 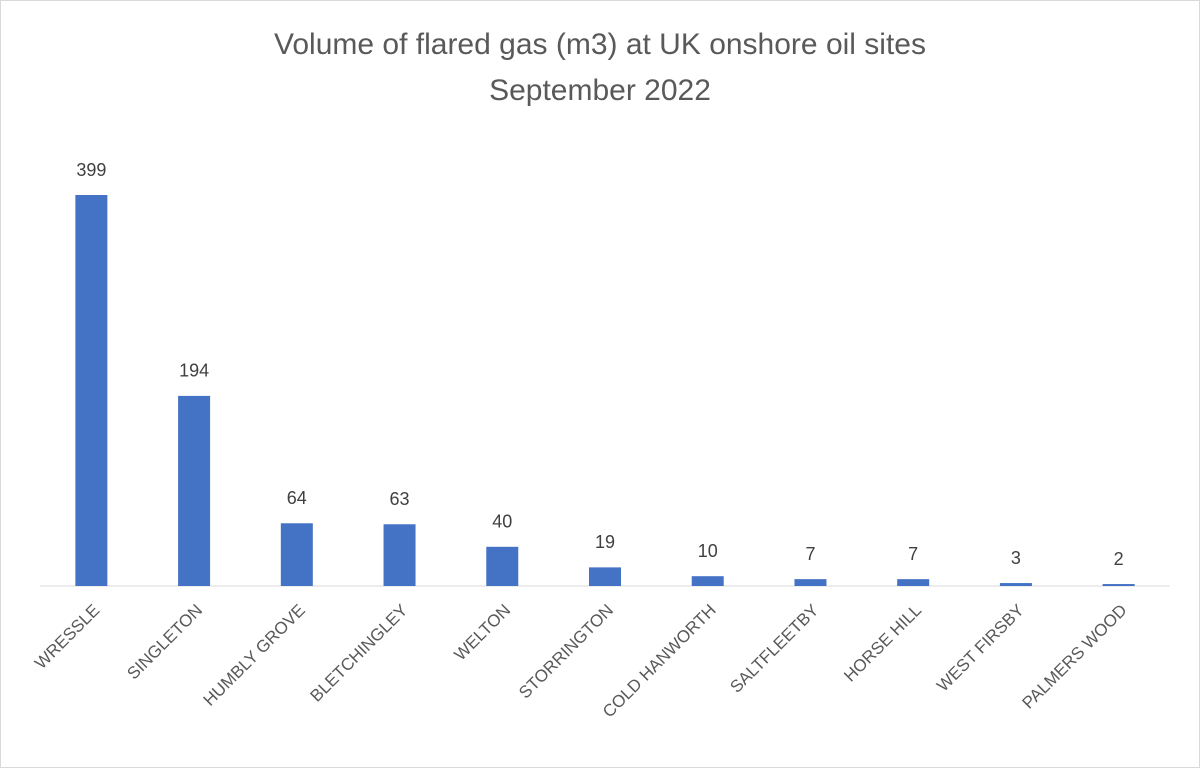 I want to click on value-label: 40, so click(x=502, y=522).